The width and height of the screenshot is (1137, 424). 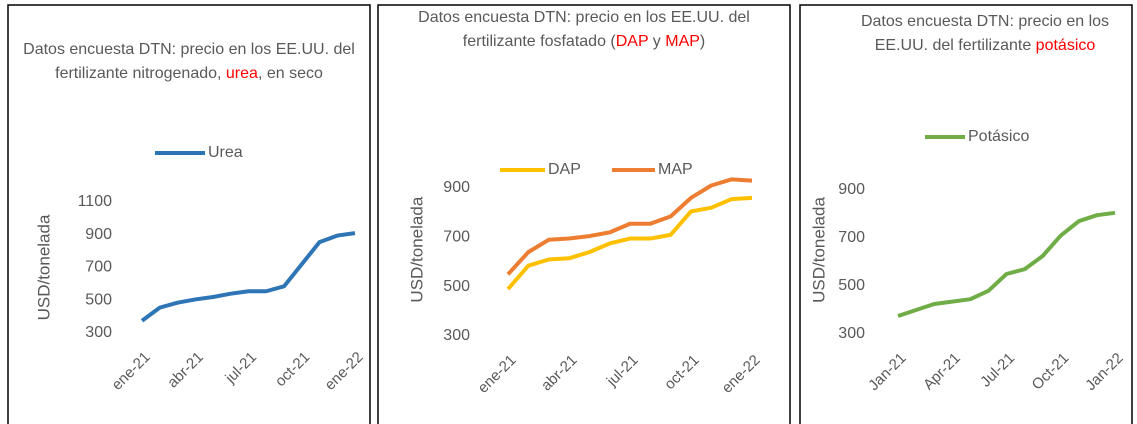 I want to click on y-tick-label: 1100, so click(x=95, y=201).